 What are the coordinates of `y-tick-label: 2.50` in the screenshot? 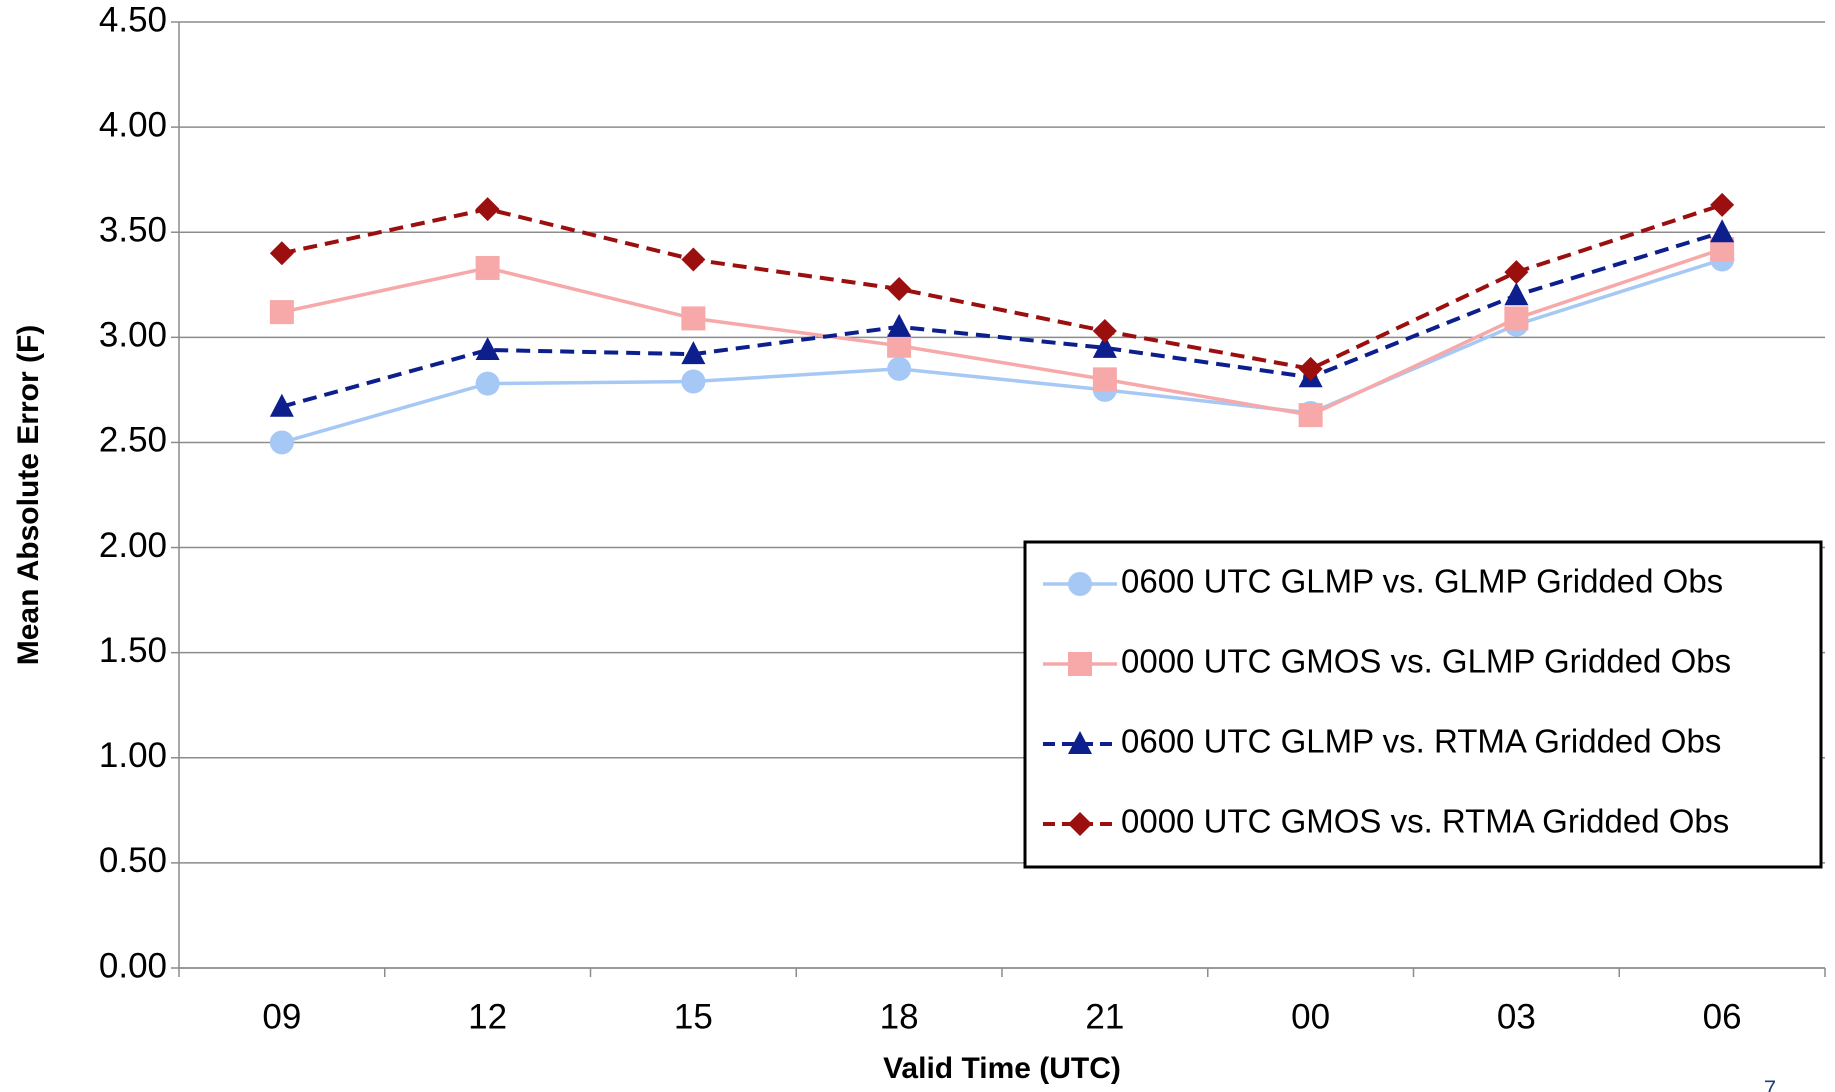 It's located at (133, 440).